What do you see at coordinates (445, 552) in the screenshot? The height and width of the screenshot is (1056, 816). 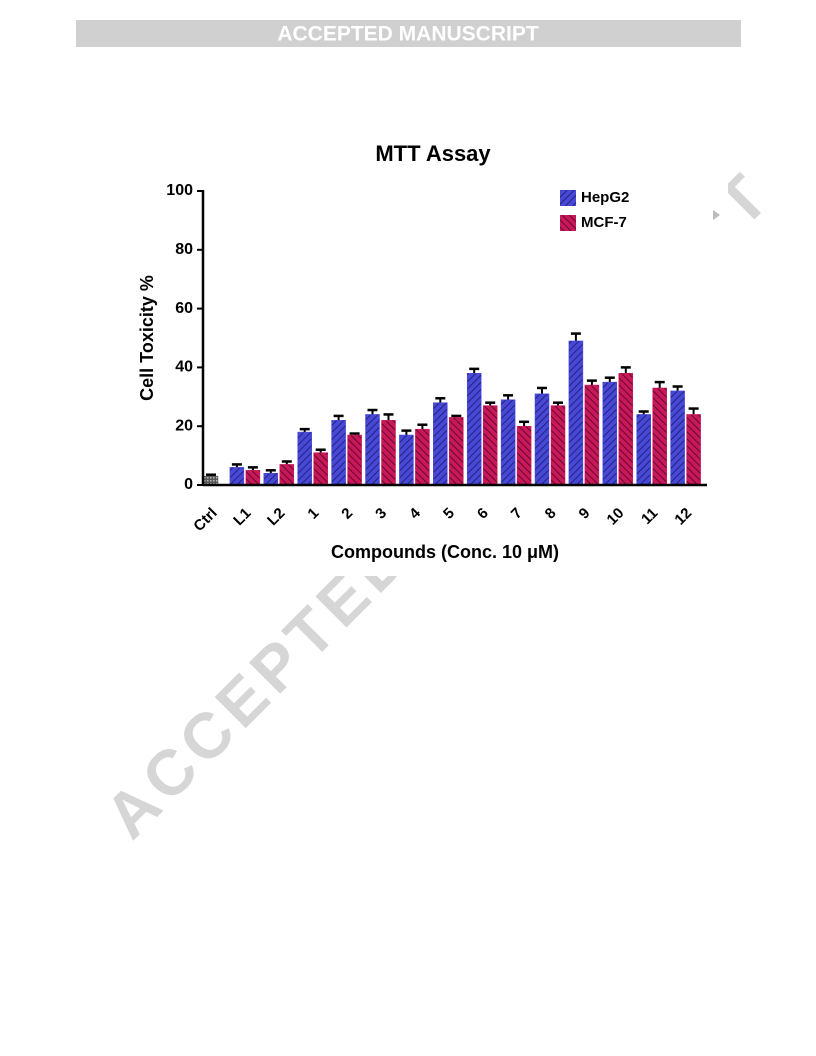 I see `x-axis-title: Compounds (Conc. 10 μM)` at bounding box center [445, 552].